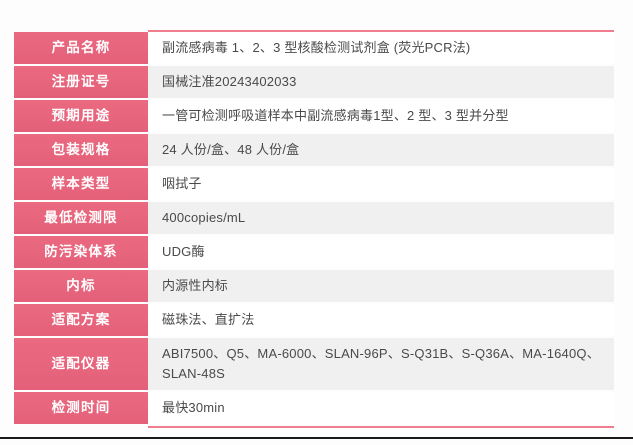 This screenshot has height=445, width=633. What do you see at coordinates (208, 319) in the screenshot?
I see `spec-row-value-text: 磁珠法、直扩法` at bounding box center [208, 319].